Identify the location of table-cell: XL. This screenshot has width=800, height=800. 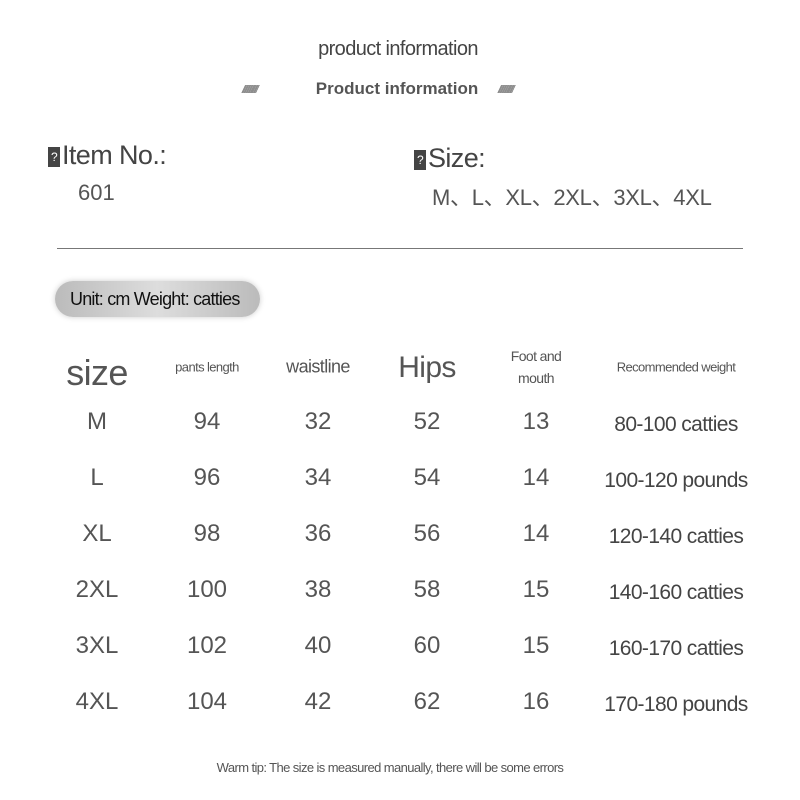
(97, 533).